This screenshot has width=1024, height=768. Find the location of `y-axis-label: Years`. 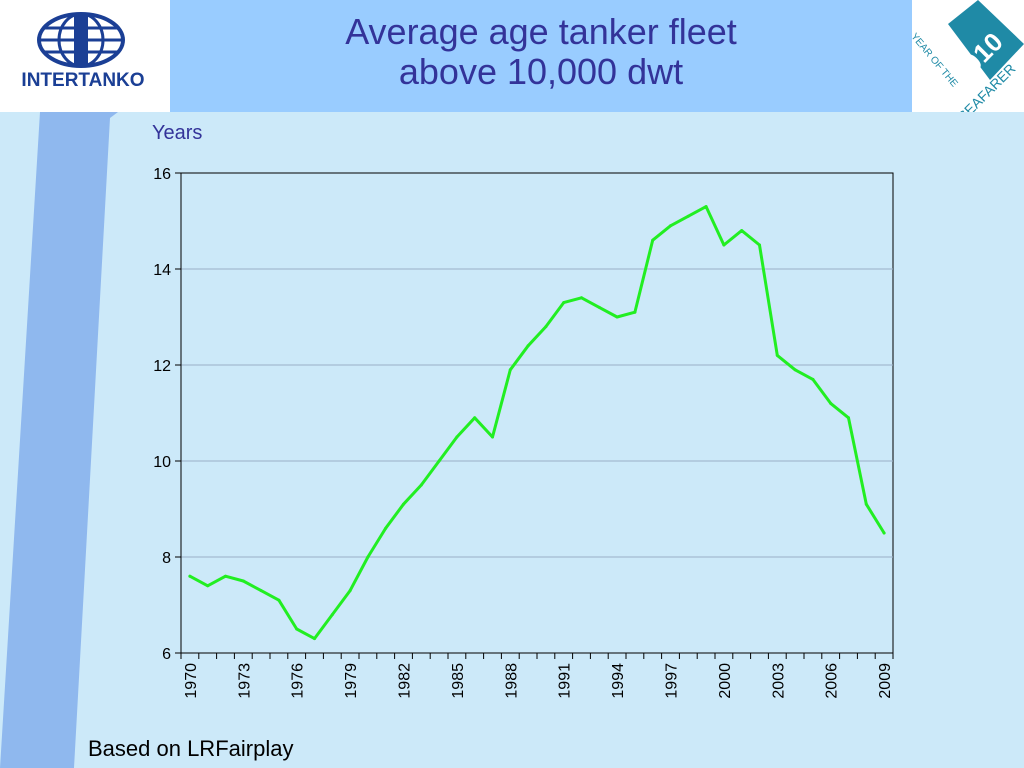

y-axis-label: Years is located at coordinates (177, 133).